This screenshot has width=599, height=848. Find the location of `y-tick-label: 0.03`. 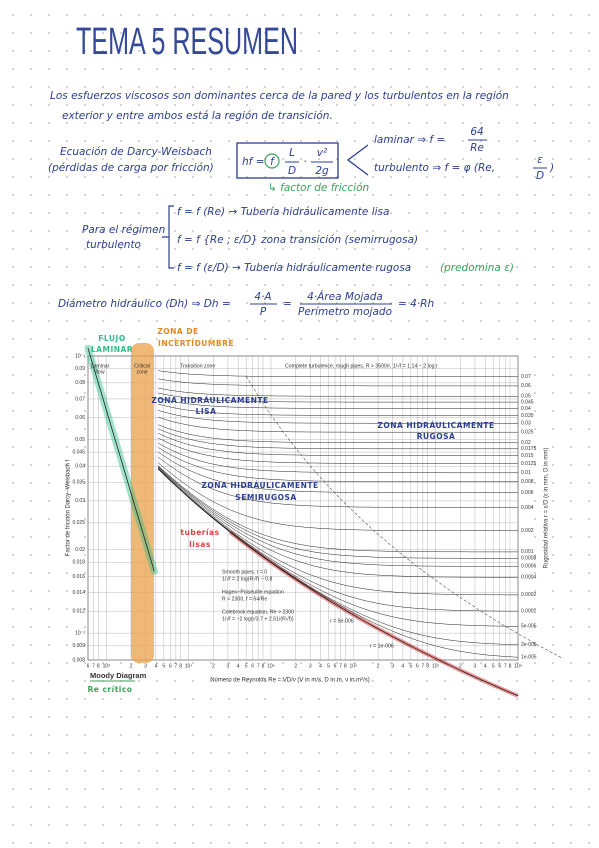

y-tick-label: 0.03 is located at coordinates (80, 501).